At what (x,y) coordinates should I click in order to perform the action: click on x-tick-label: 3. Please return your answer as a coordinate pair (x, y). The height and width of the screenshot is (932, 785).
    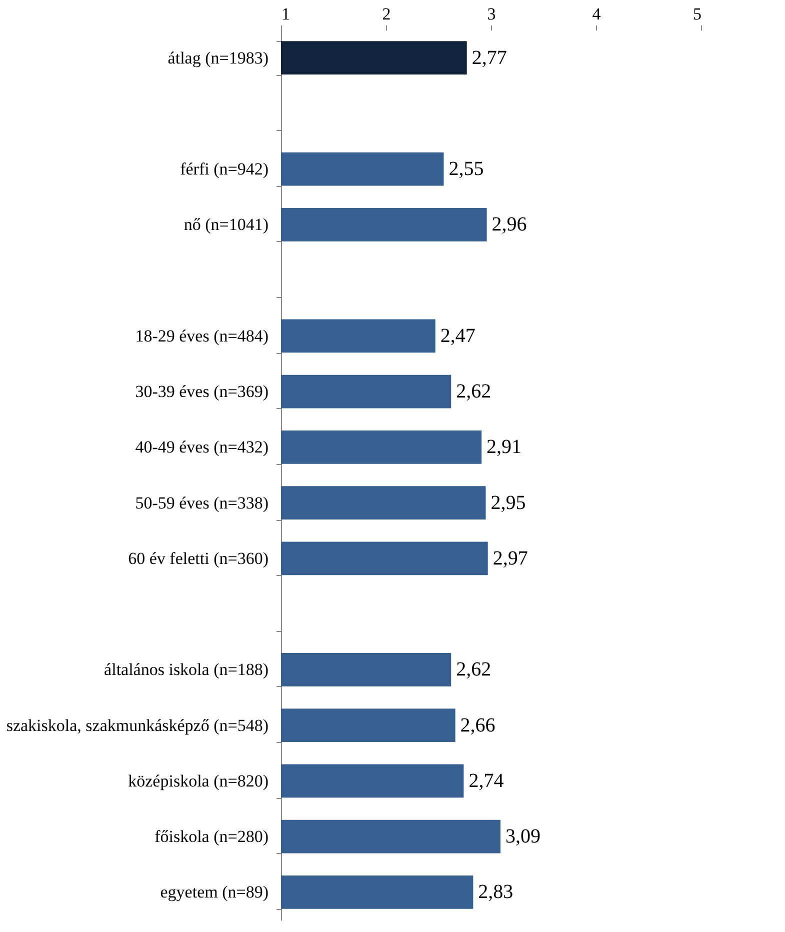
    Looking at the image, I should click on (491, 14).